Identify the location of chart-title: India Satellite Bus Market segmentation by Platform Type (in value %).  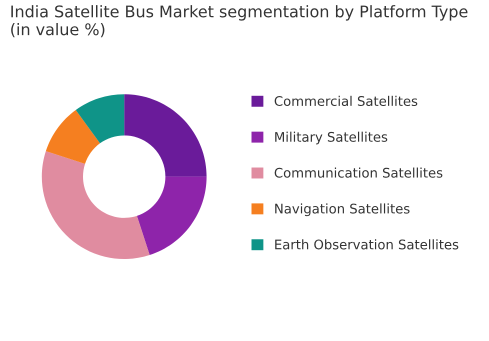
(239, 21).